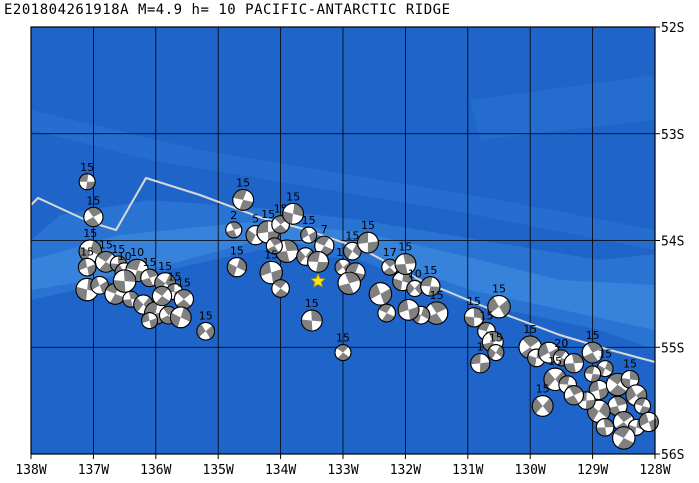 The image size is (699, 483). I want to click on x-tick-label: 137W, so click(93, 470).